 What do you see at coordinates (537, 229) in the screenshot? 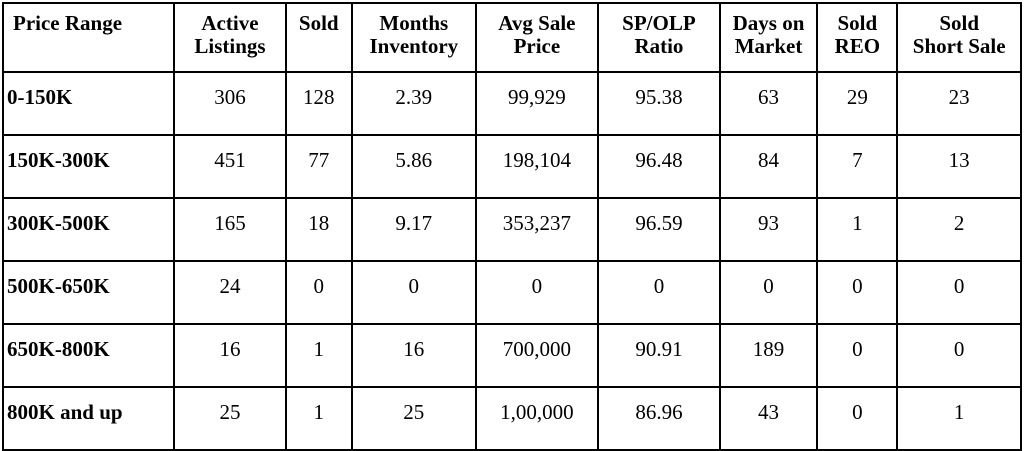
I see `cell-avg-sale-price: 353,237` at bounding box center [537, 229].